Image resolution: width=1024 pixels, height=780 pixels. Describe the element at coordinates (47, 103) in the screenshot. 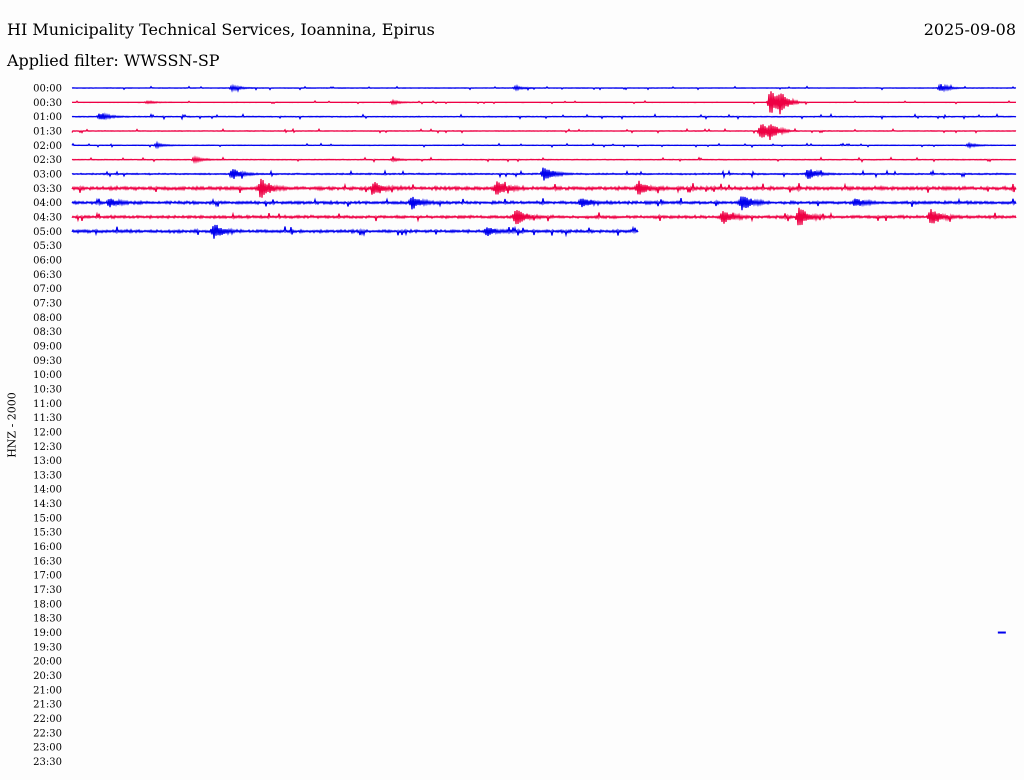

I see `row-label-0030: 00:30` at that location.